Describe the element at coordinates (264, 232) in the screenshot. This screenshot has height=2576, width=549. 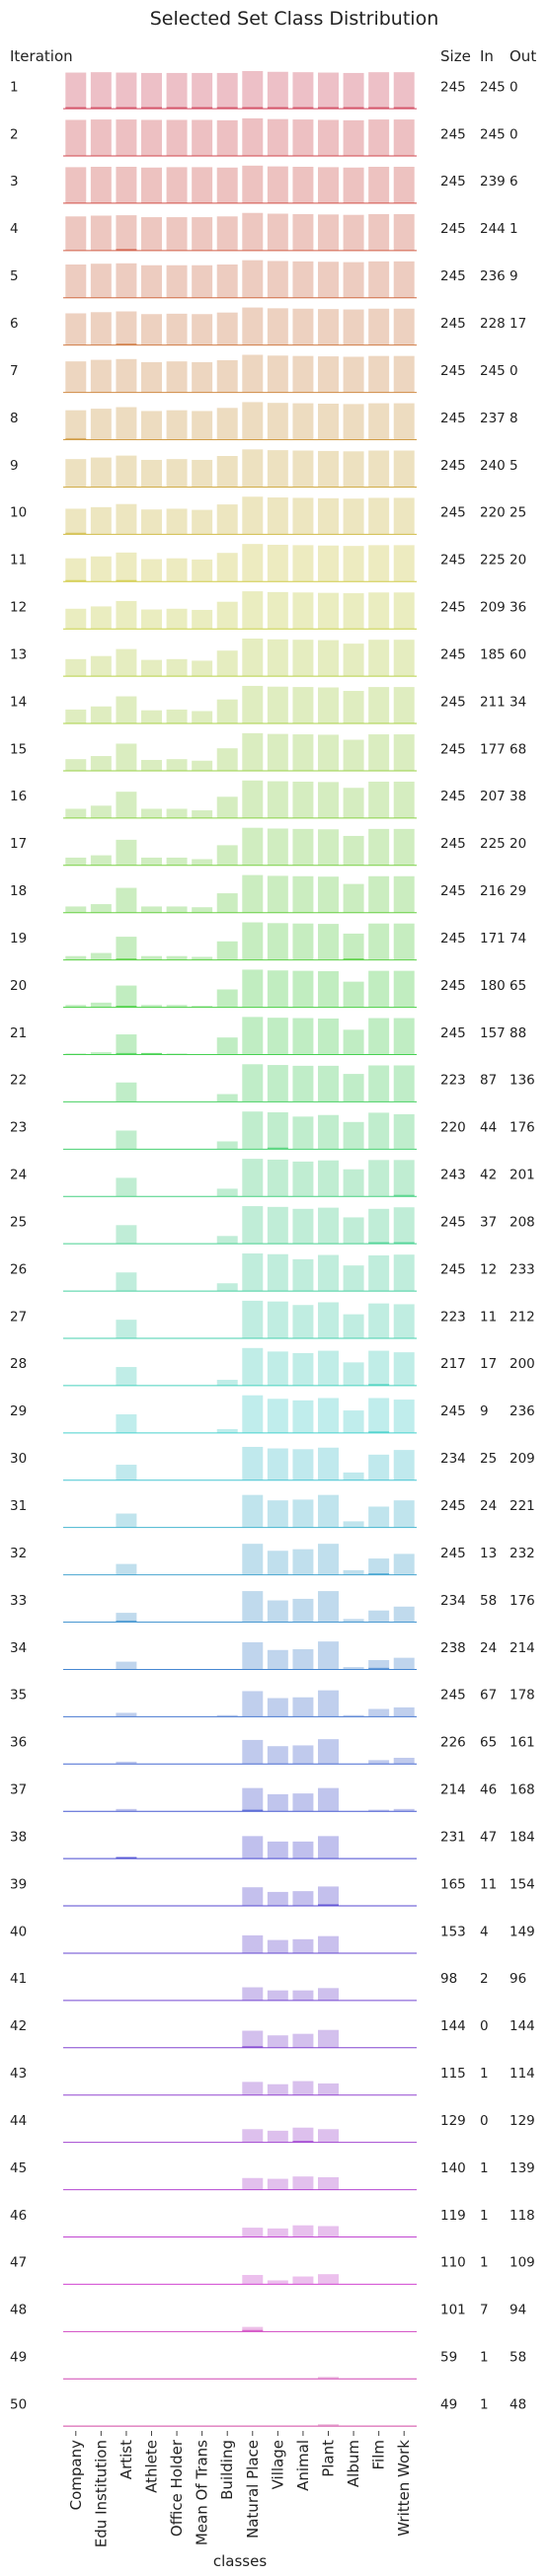
I see `iteration-row: 4 245 244 1` at that location.